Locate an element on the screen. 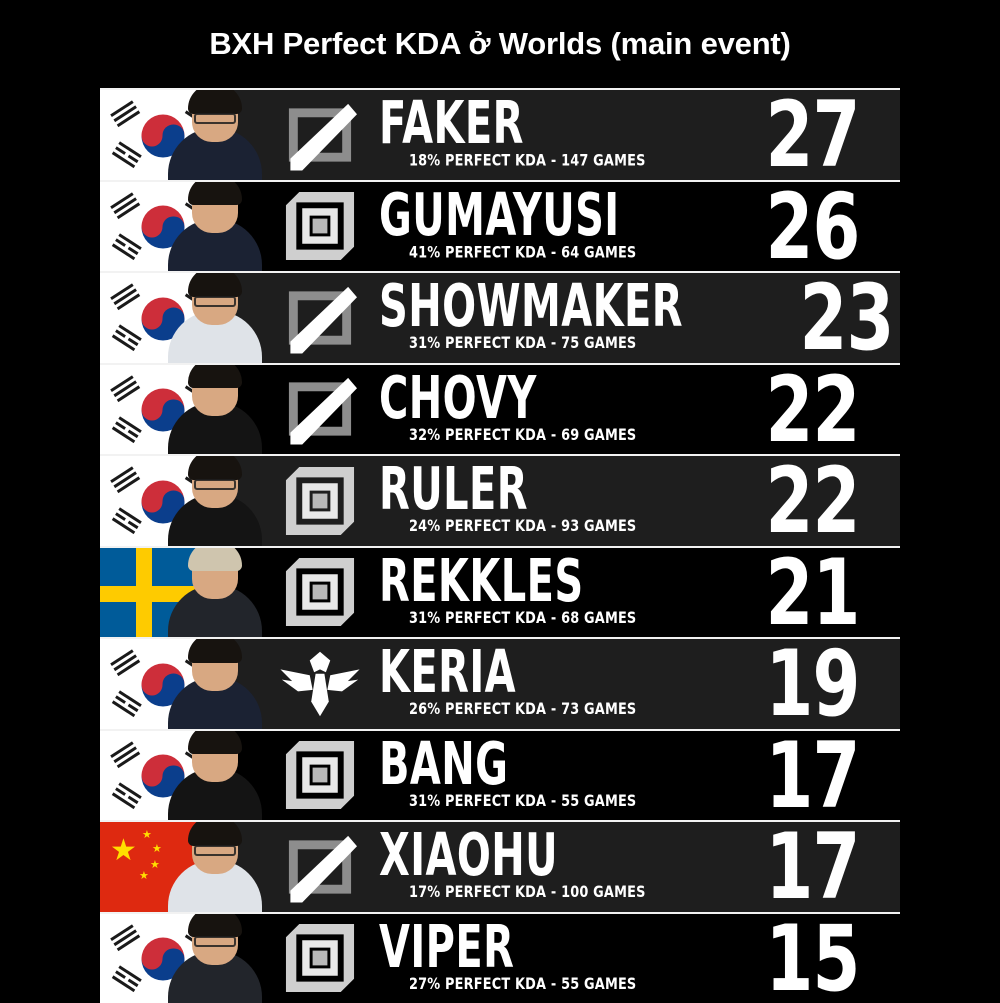 The image size is (1000, 1003). page-title-bar: BXH Perfect KDA ở Worlds (main event) is located at coordinates (500, 44).